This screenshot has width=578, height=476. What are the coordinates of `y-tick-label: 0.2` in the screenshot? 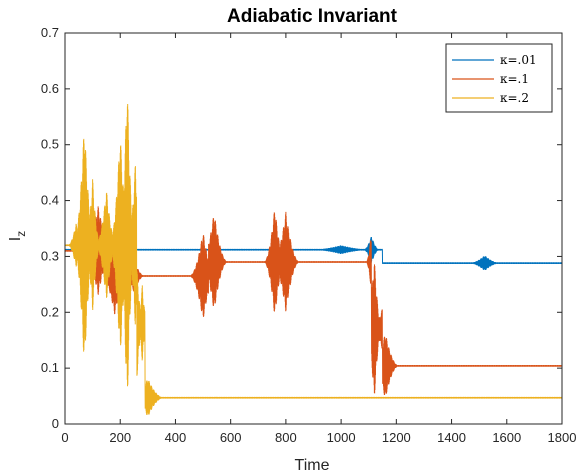 It's located at (50, 311).